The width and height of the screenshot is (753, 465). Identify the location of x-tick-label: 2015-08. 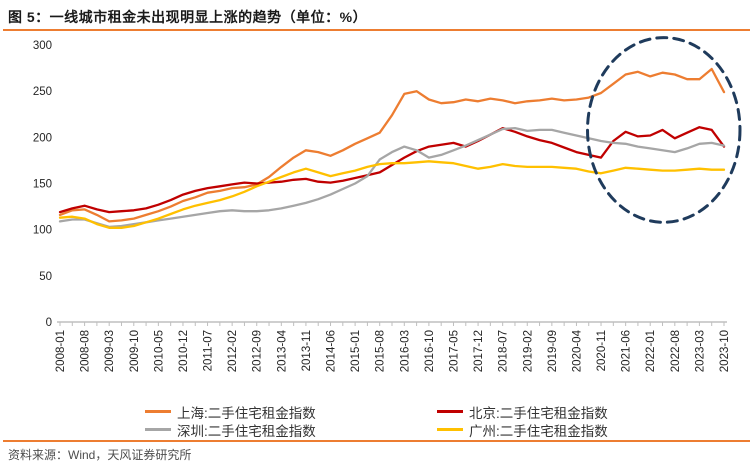
(381, 351).